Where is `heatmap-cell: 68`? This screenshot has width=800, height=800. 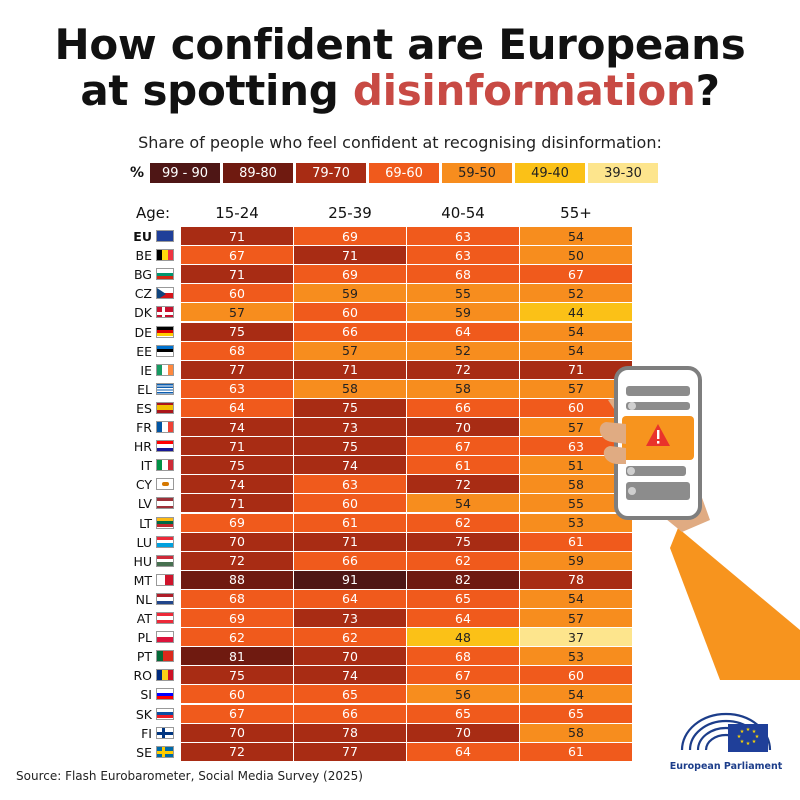
heatmap-cell: 68 is located at coordinates (463, 656).